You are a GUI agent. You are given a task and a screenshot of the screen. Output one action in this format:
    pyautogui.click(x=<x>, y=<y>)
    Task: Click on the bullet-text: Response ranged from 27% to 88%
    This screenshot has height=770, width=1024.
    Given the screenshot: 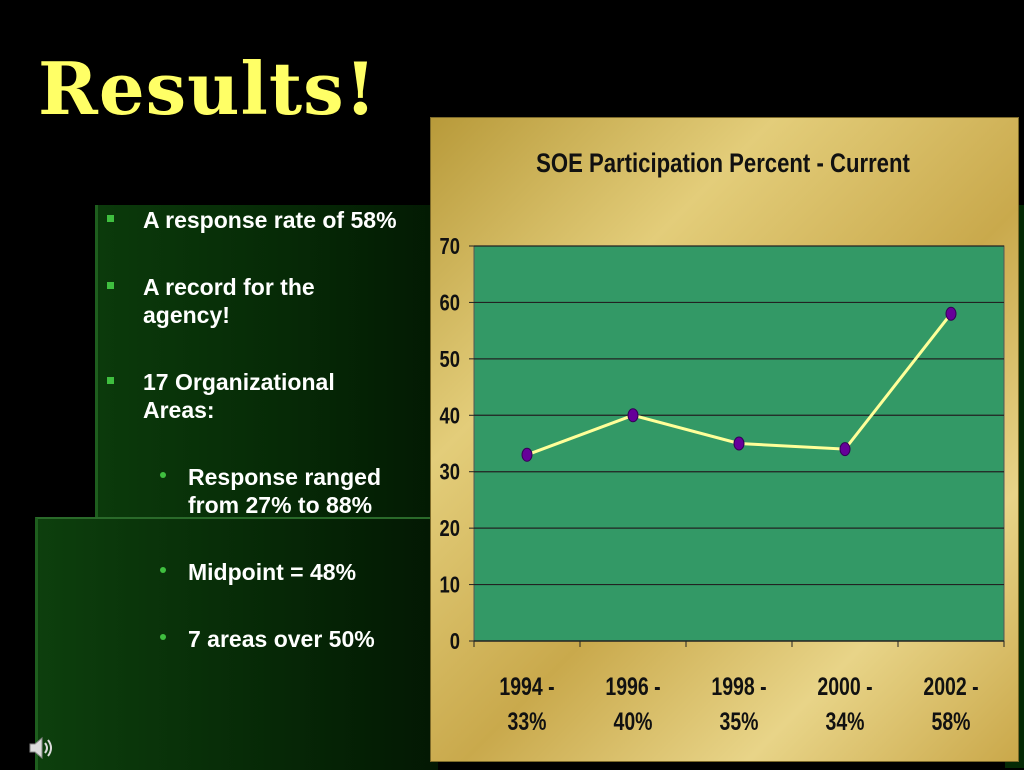 What is the action you would take?
    pyautogui.click(x=284, y=491)
    